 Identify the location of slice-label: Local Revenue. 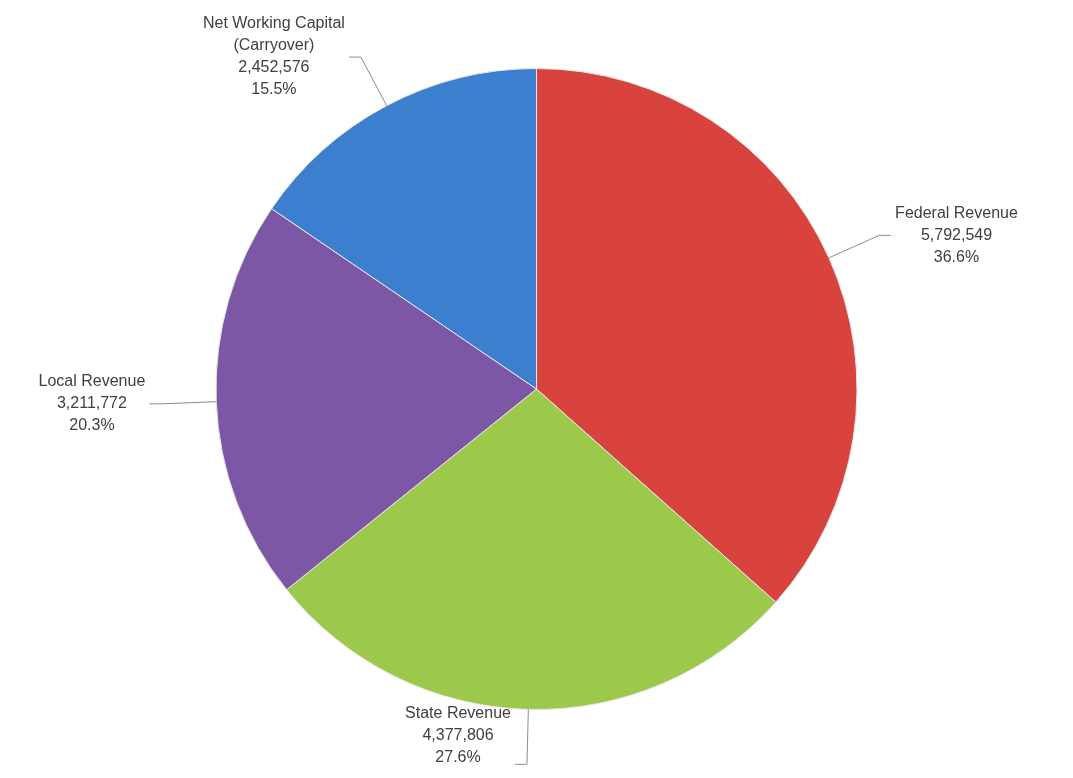
(92, 381).